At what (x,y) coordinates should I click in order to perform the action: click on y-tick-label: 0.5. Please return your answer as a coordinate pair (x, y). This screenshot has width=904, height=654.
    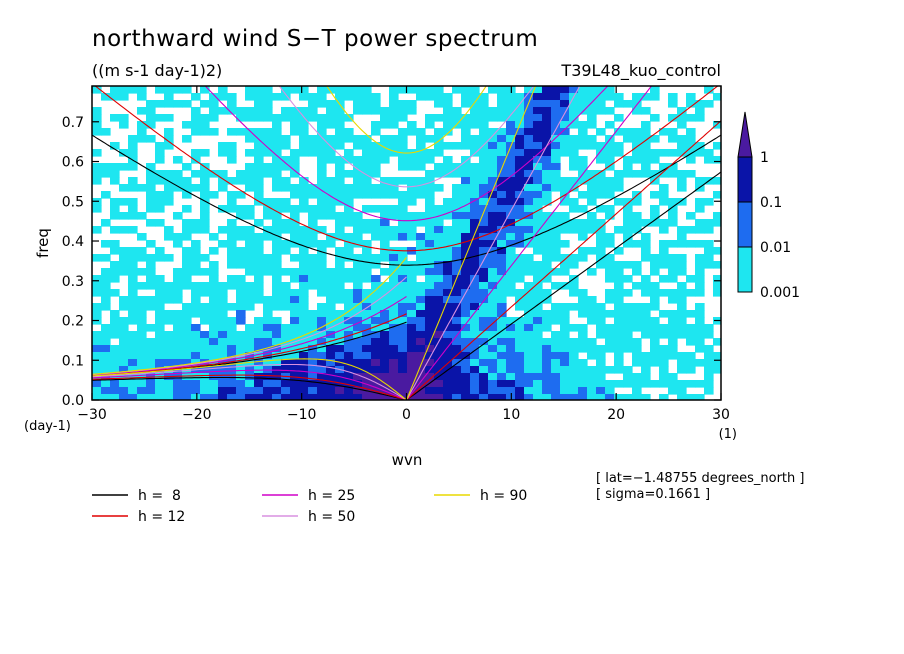
    Looking at the image, I should click on (73, 202).